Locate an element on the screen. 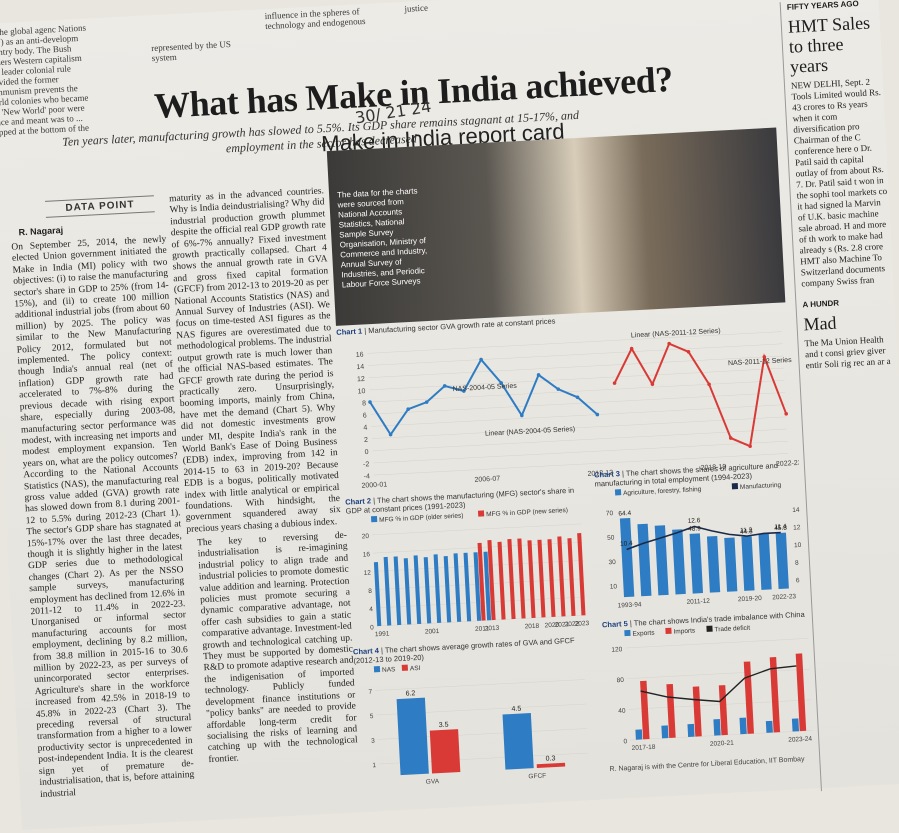  ytick: 20 is located at coordinates (366, 536).